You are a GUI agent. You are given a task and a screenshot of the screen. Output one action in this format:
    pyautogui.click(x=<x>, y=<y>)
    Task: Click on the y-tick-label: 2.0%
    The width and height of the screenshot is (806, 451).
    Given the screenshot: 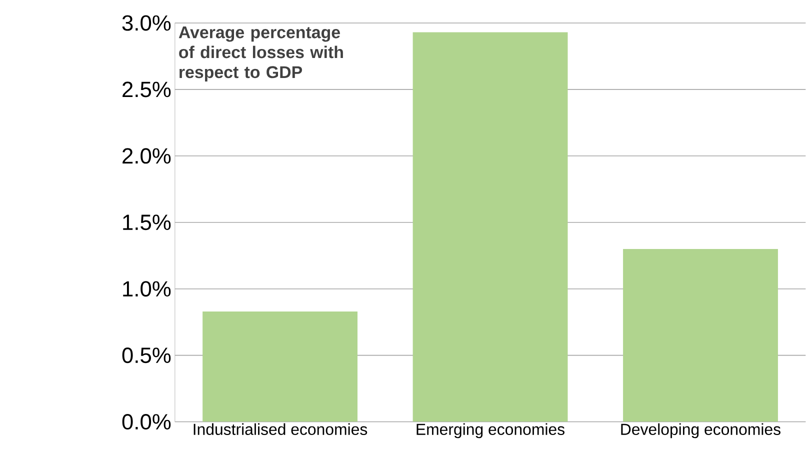 What is the action you would take?
    pyautogui.click(x=146, y=156)
    